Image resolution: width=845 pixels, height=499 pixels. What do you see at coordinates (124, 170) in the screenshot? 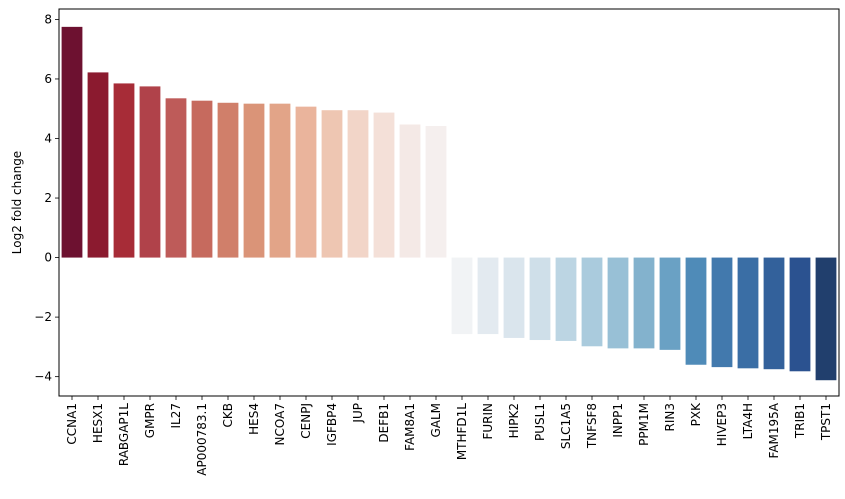
I see `bar-rabgap1l` at bounding box center [124, 170].